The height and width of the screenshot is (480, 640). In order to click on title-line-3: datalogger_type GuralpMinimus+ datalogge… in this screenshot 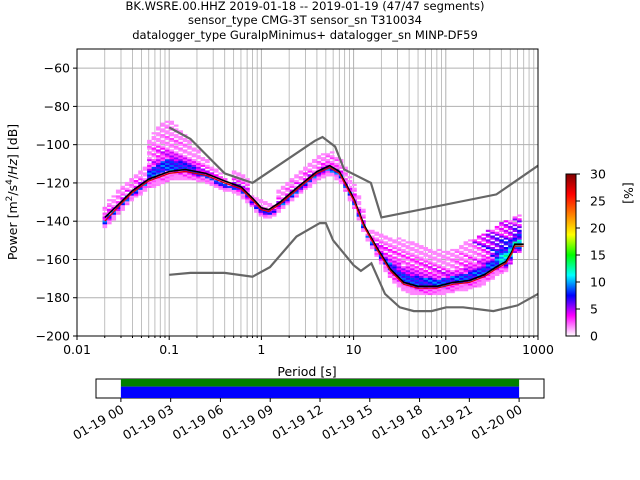, I will do `click(305, 35)`.